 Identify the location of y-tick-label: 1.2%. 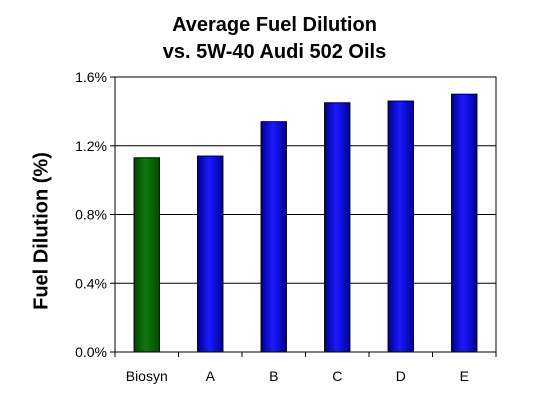
(91, 146).